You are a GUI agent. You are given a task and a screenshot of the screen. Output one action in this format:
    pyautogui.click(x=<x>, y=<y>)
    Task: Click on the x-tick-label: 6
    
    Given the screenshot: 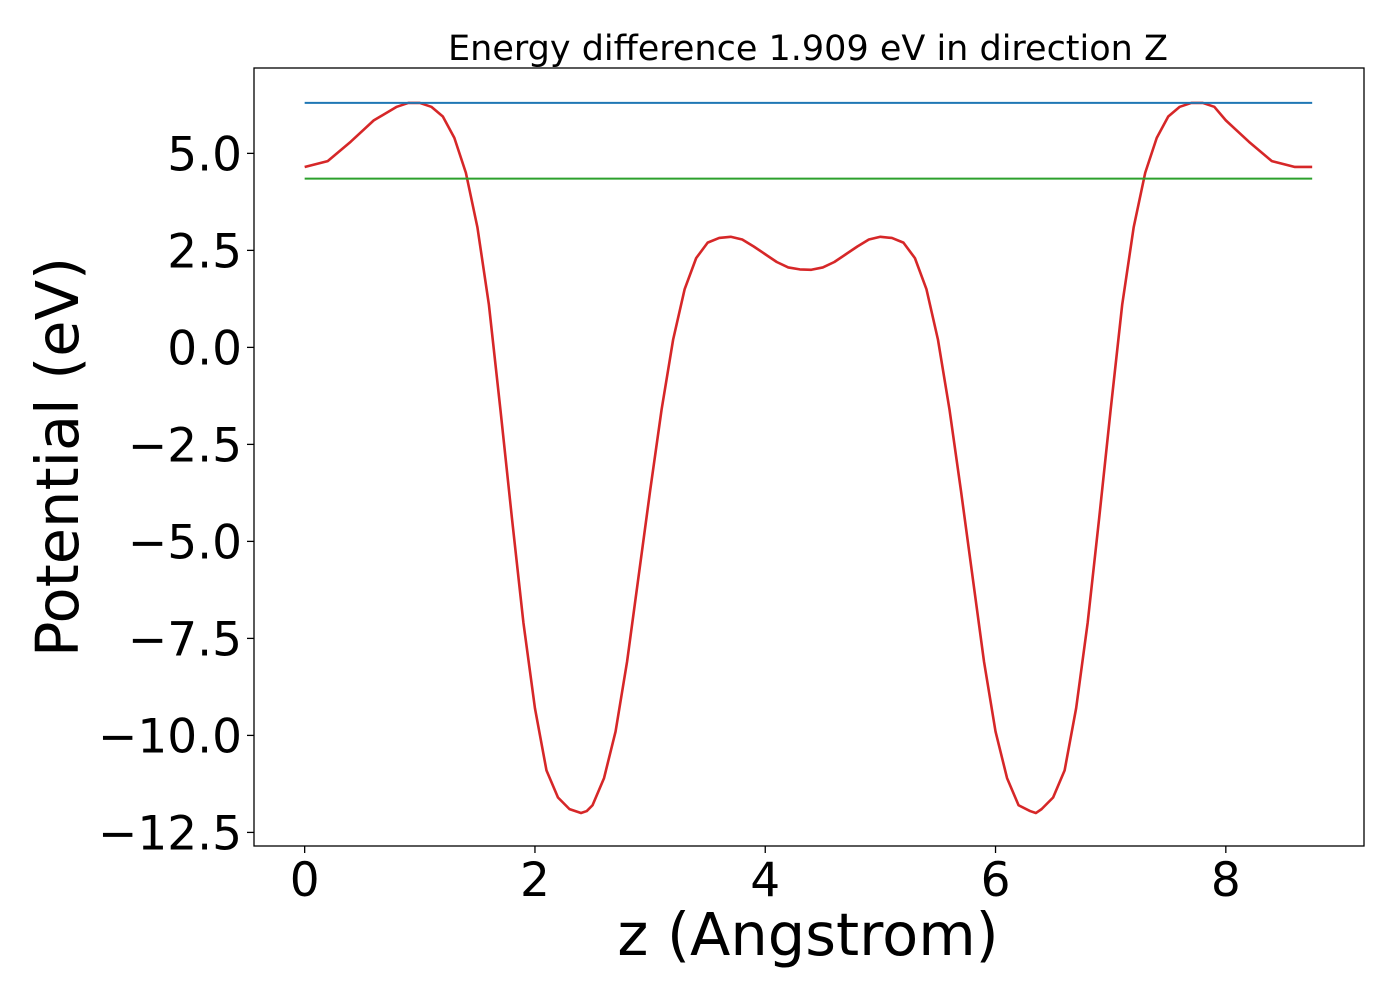 What is the action you would take?
    pyautogui.click(x=996, y=880)
    